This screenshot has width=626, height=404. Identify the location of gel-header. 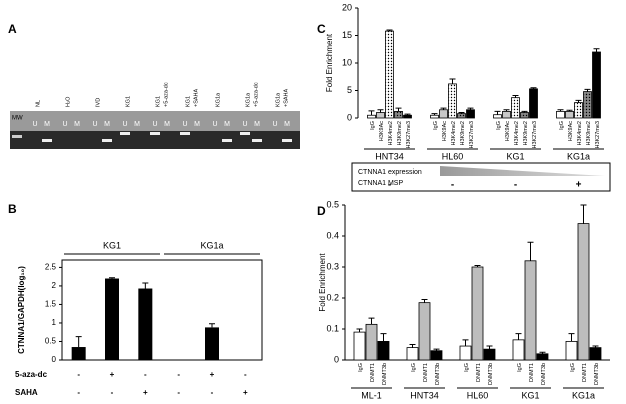
(155, 121).